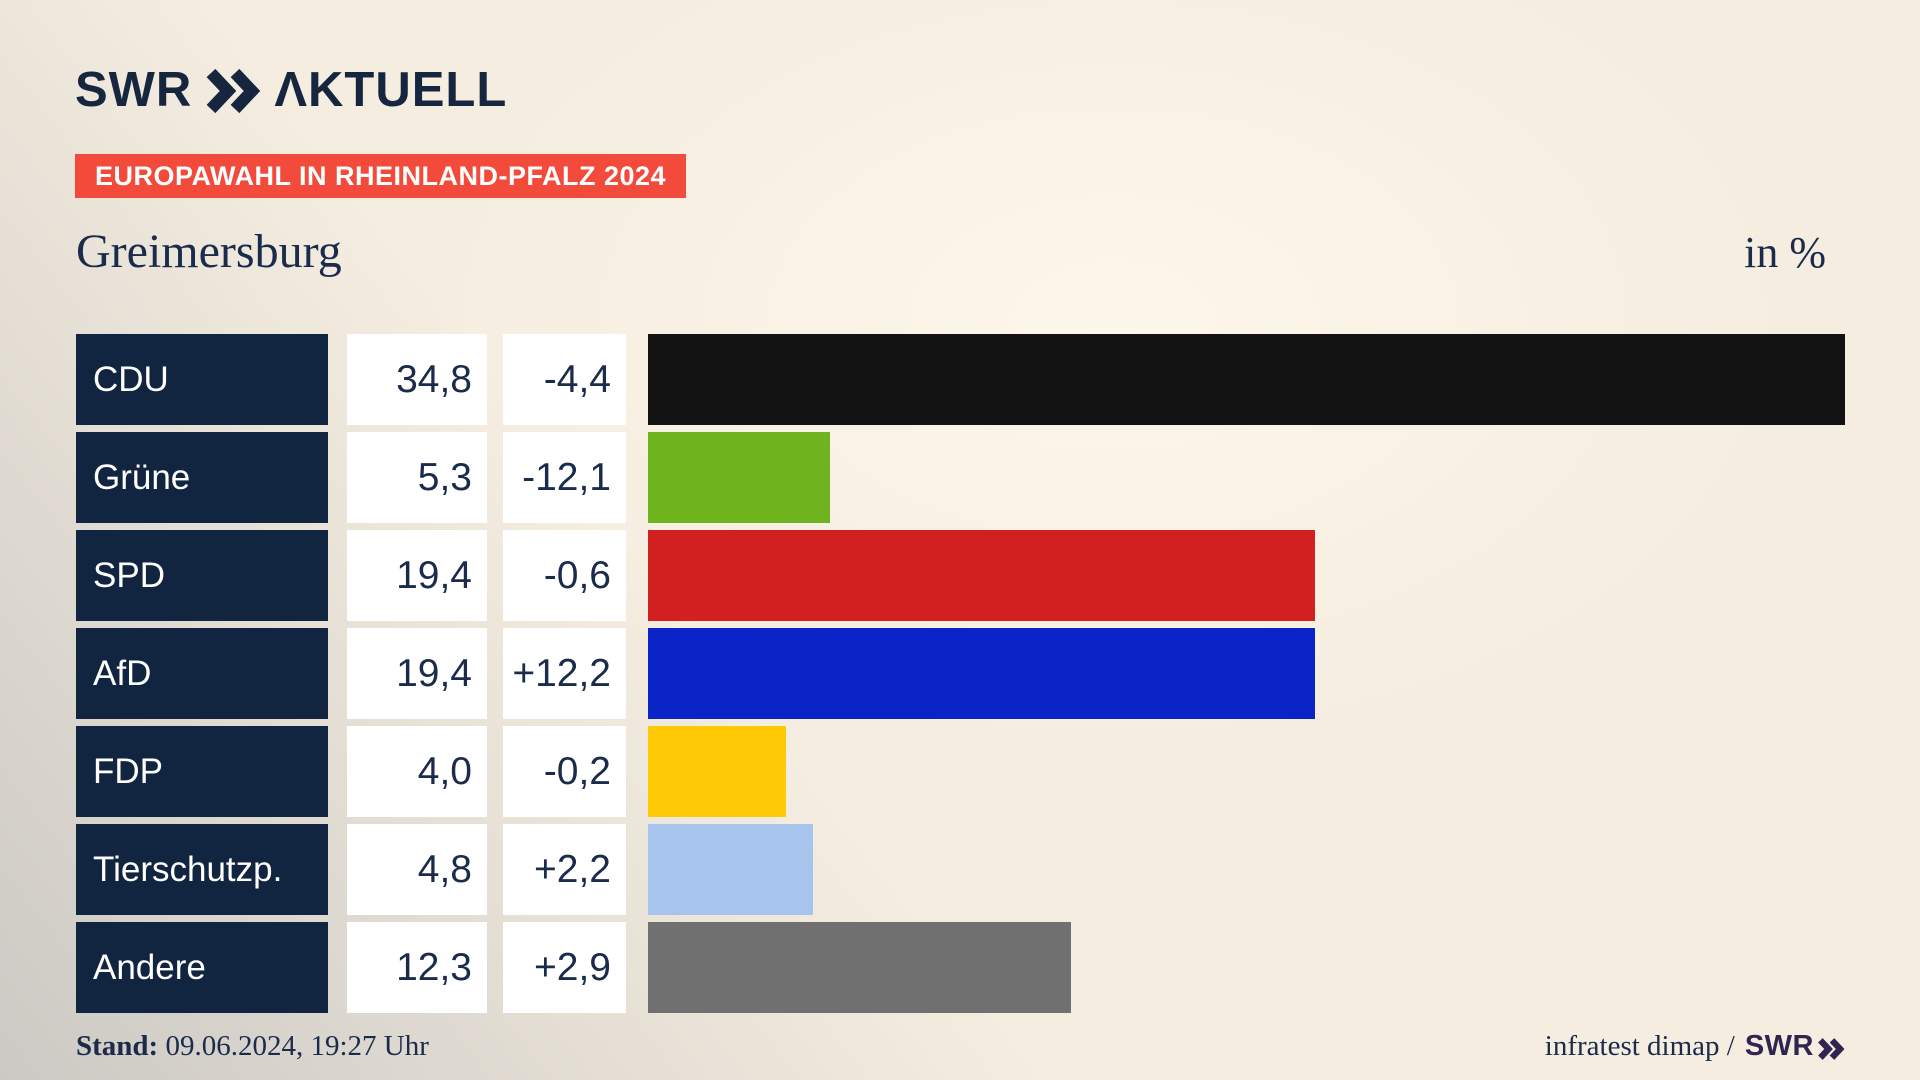 This screenshot has width=1920, height=1080. Describe the element at coordinates (444, 477) in the screenshot. I see `vote-share-value: 5,3` at that location.